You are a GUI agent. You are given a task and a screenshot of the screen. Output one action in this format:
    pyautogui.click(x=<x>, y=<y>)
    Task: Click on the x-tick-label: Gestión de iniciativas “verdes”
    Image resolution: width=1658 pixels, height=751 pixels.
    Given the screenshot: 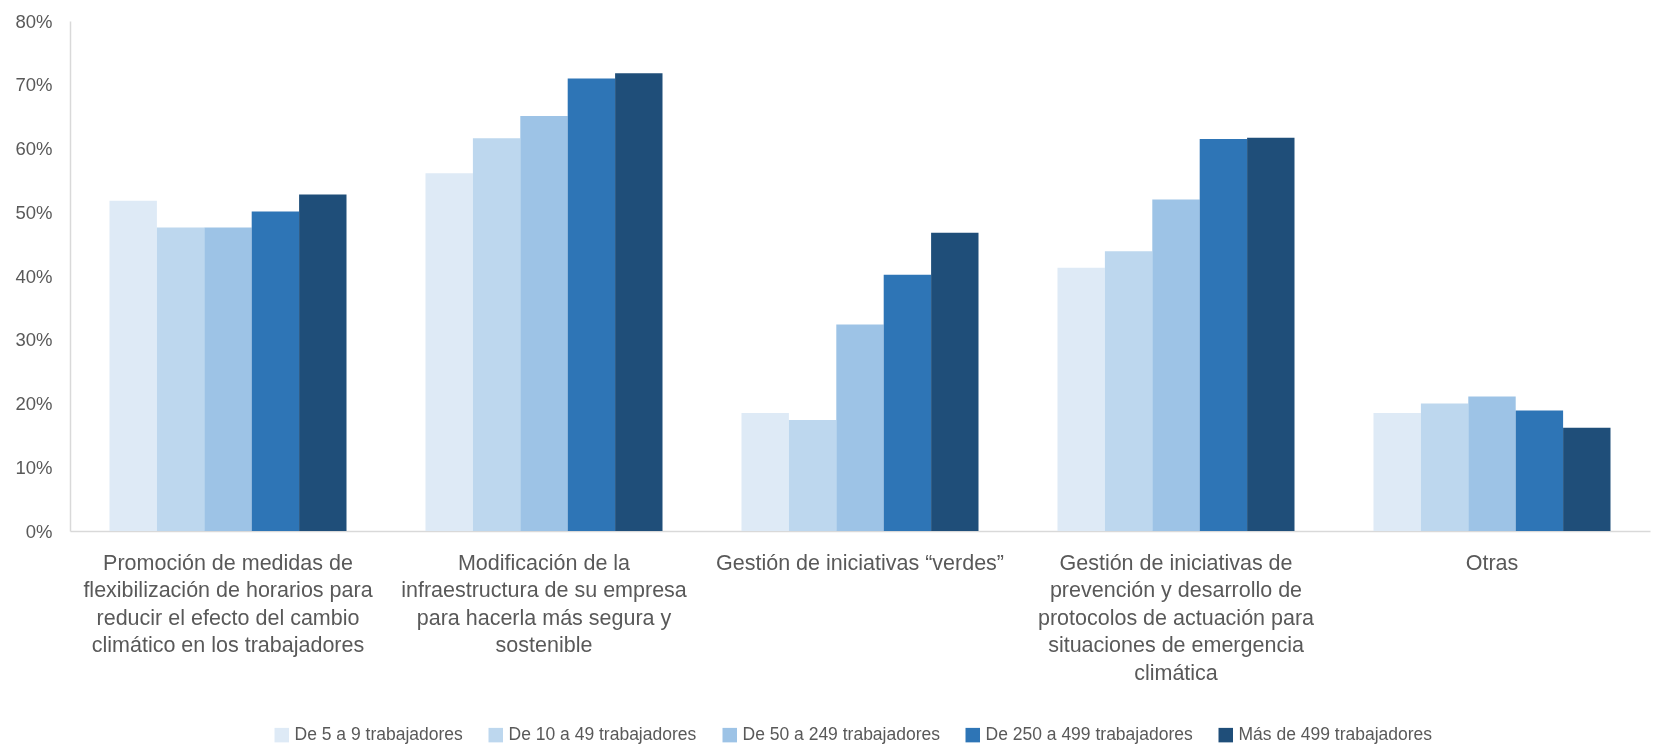 What is the action you would take?
    pyautogui.click(x=860, y=562)
    